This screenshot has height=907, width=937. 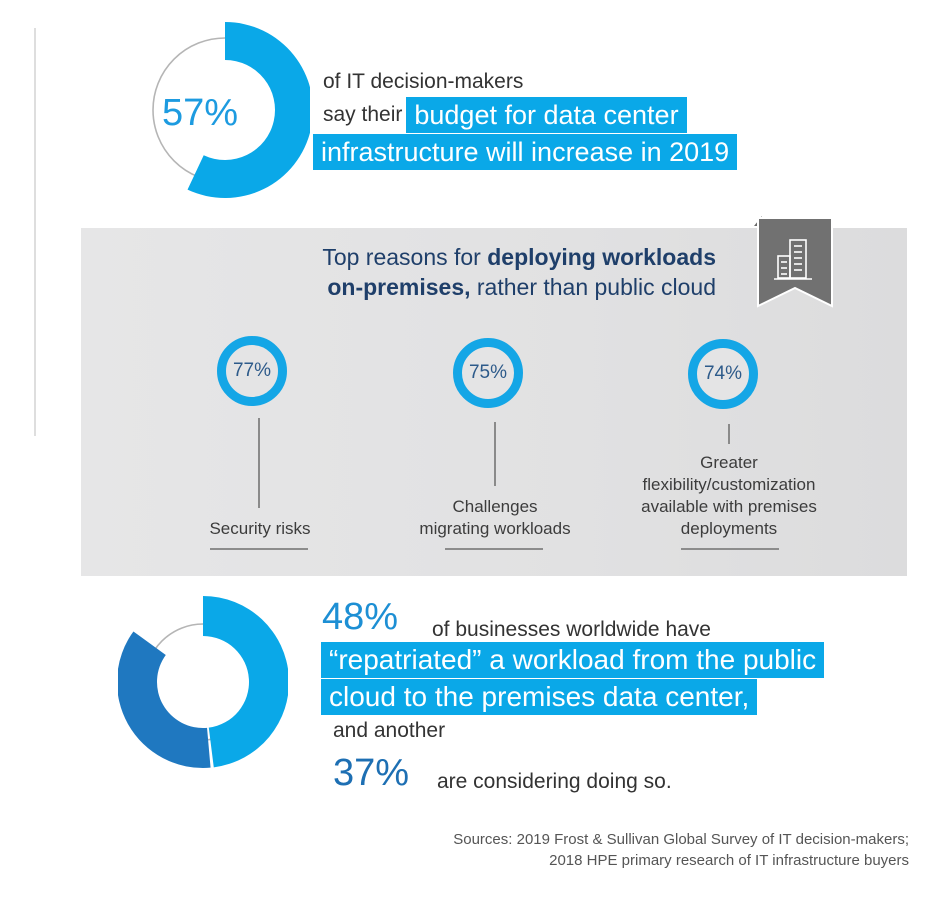 I want to click on repatriation-text-line1: of businesses worldwide have, so click(x=571, y=629).